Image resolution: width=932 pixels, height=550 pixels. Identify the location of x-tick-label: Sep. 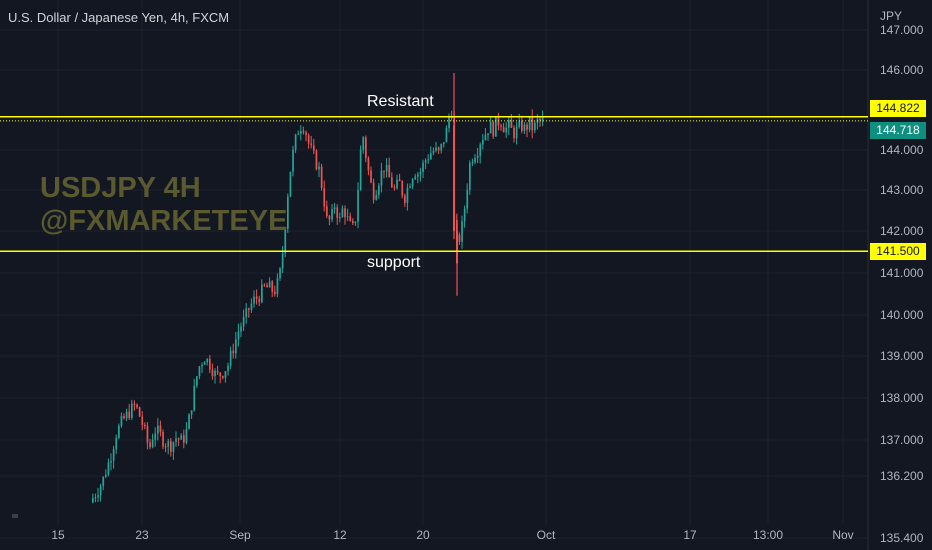
(240, 535).